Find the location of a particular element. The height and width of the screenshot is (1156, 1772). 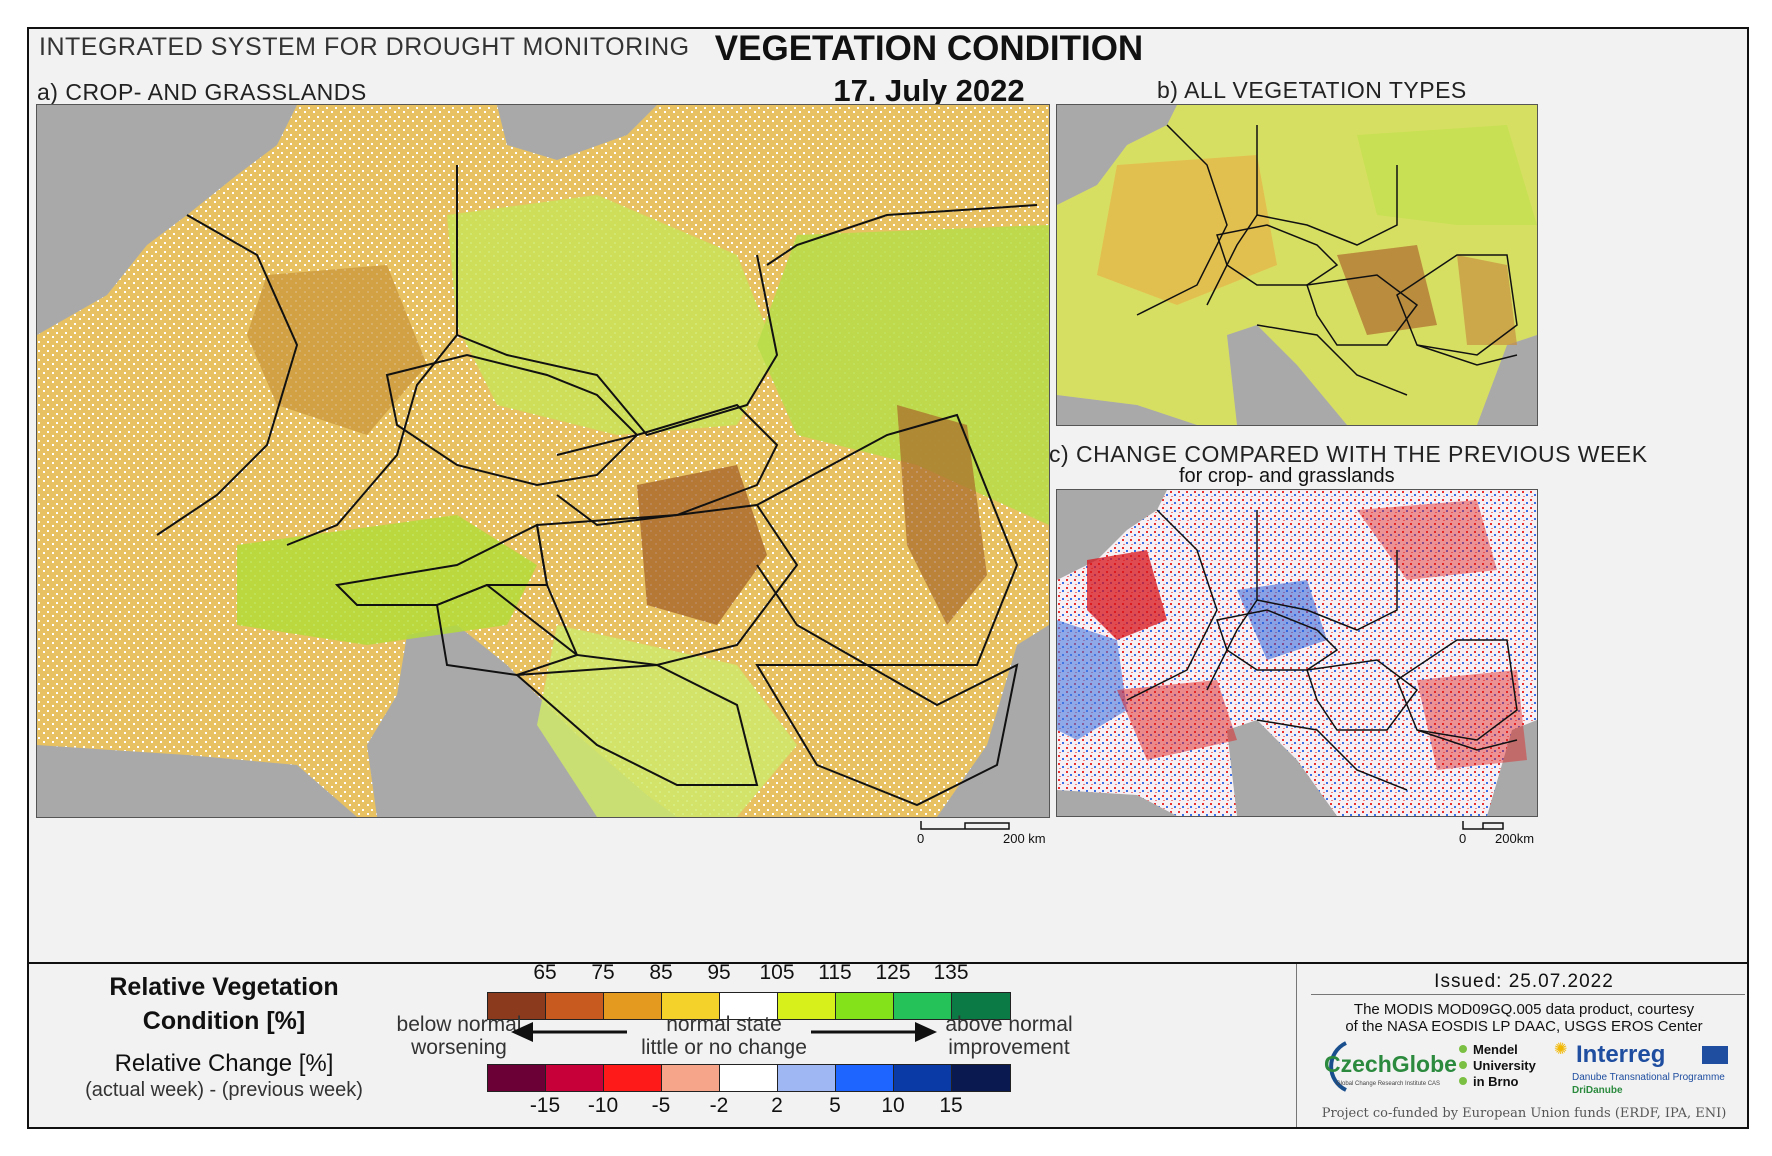

little-change-label: little or no change is located at coordinates (724, 1047).